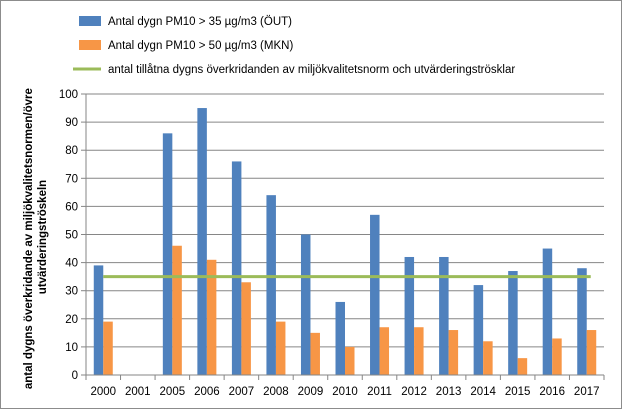 This screenshot has width=622, height=409. I want to click on x-tick-label: 2006, so click(207, 392).